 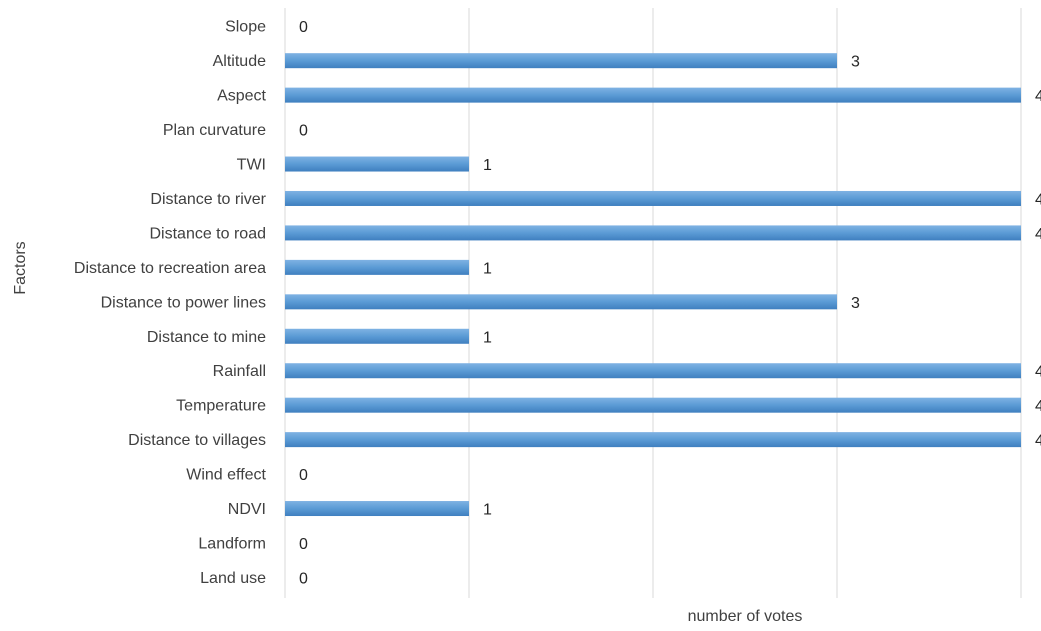 I want to click on category-label: Plan curvature, so click(x=214, y=130).